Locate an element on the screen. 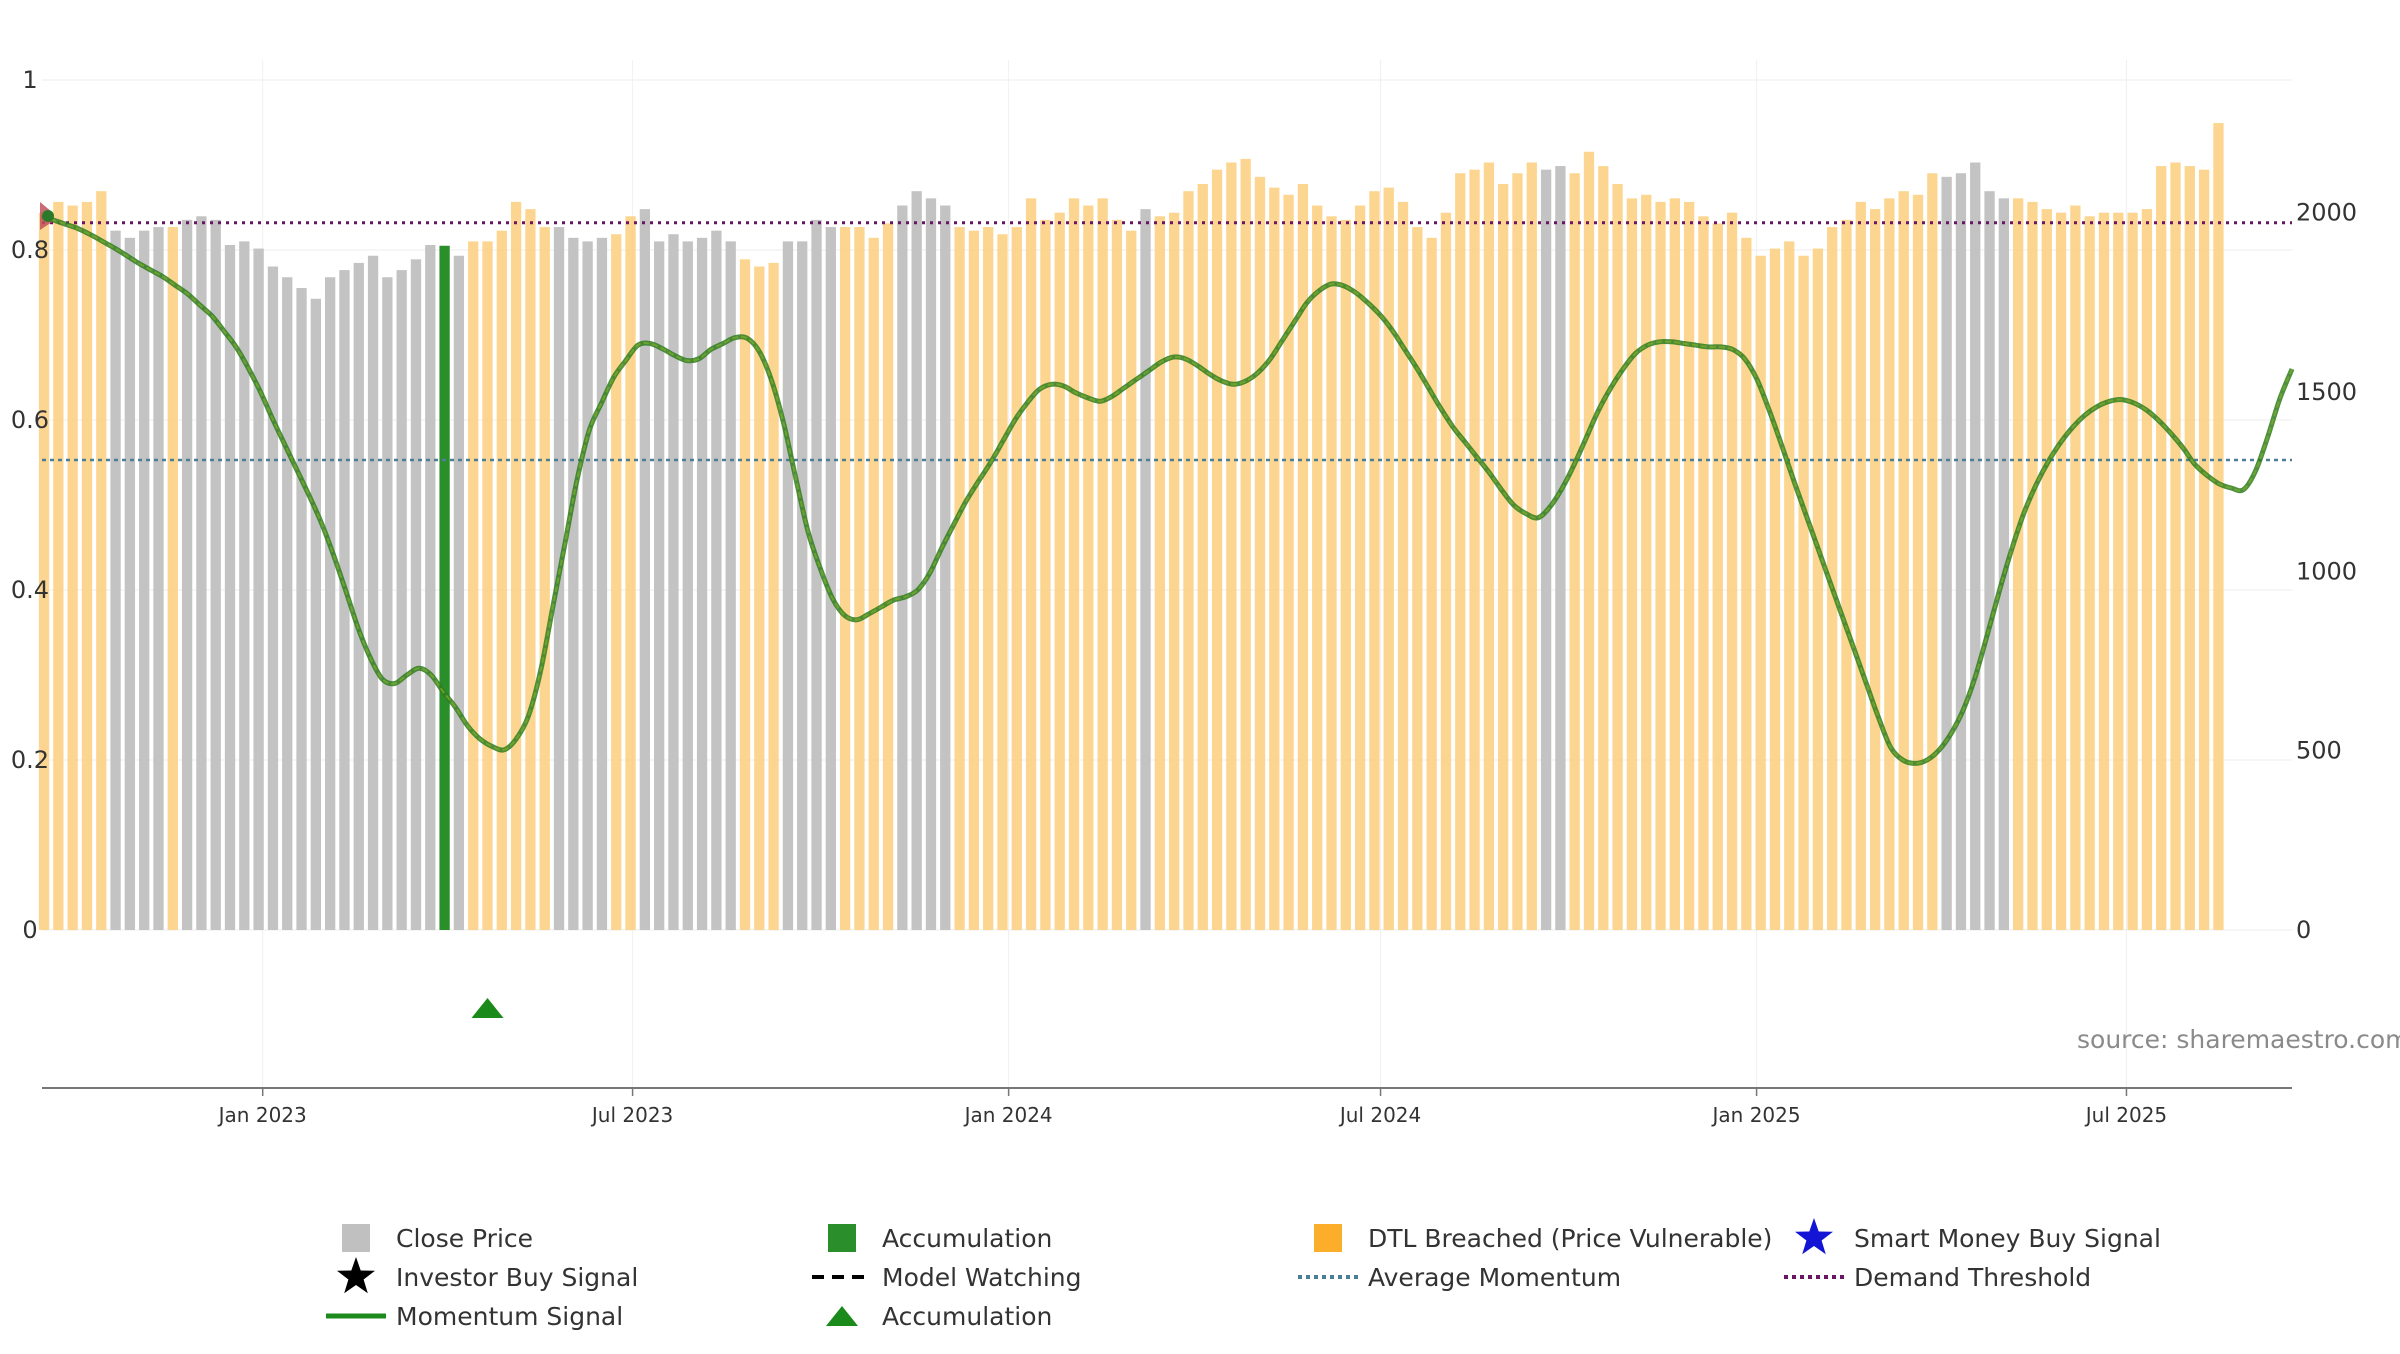 The width and height of the screenshot is (2400, 1354). right-axis-tick-label: 1000 is located at coordinates (2326, 571).